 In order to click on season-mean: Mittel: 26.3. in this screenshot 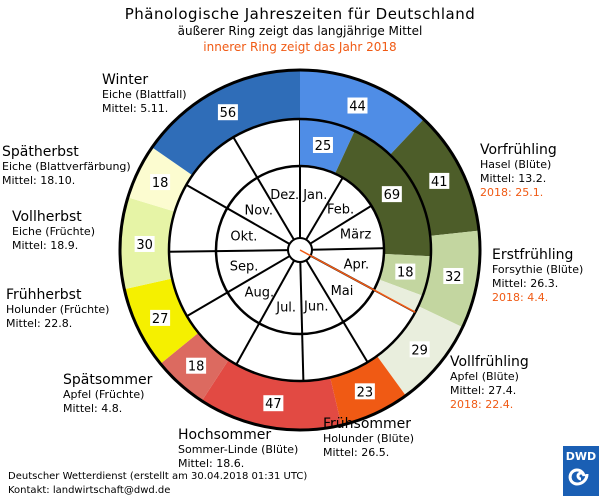, I will do `click(525, 283)`.